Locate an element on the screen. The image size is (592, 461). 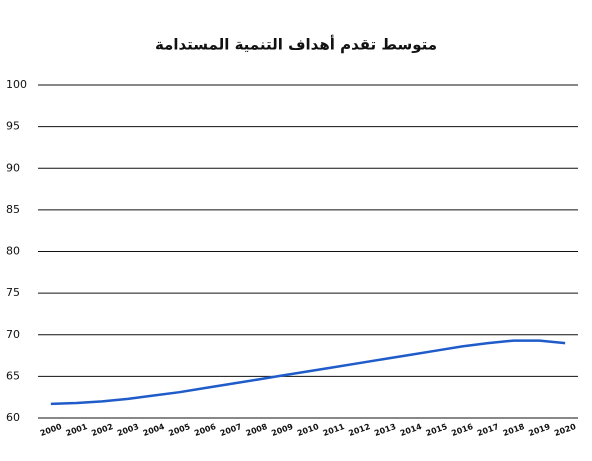
y-tick-label: 65 is located at coordinates (13, 375).